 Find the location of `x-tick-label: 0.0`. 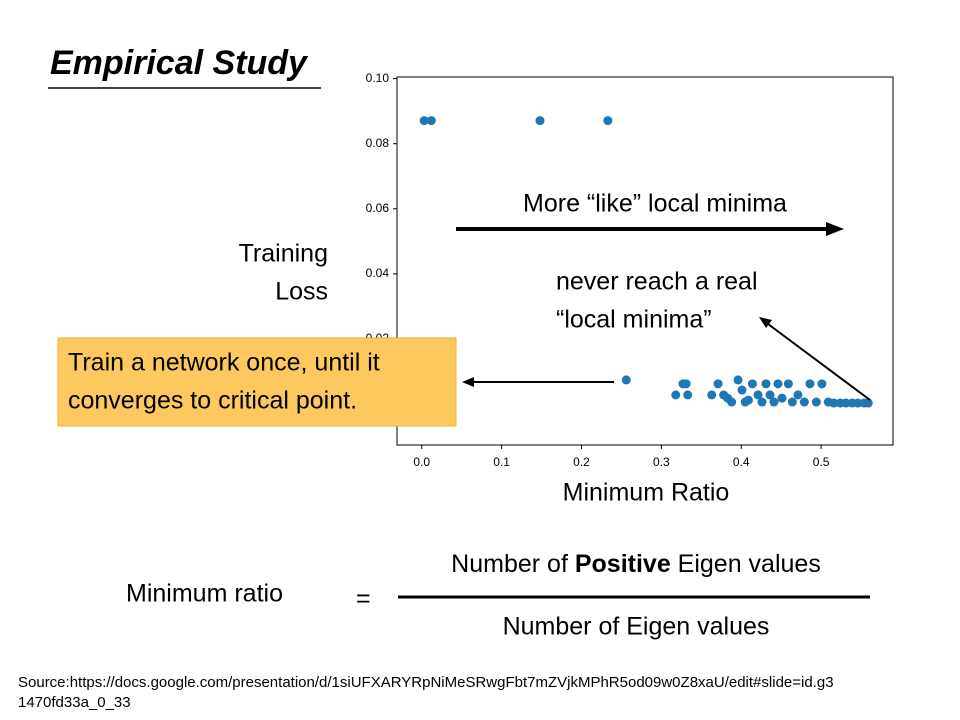

x-tick-label: 0.0 is located at coordinates (421, 462).